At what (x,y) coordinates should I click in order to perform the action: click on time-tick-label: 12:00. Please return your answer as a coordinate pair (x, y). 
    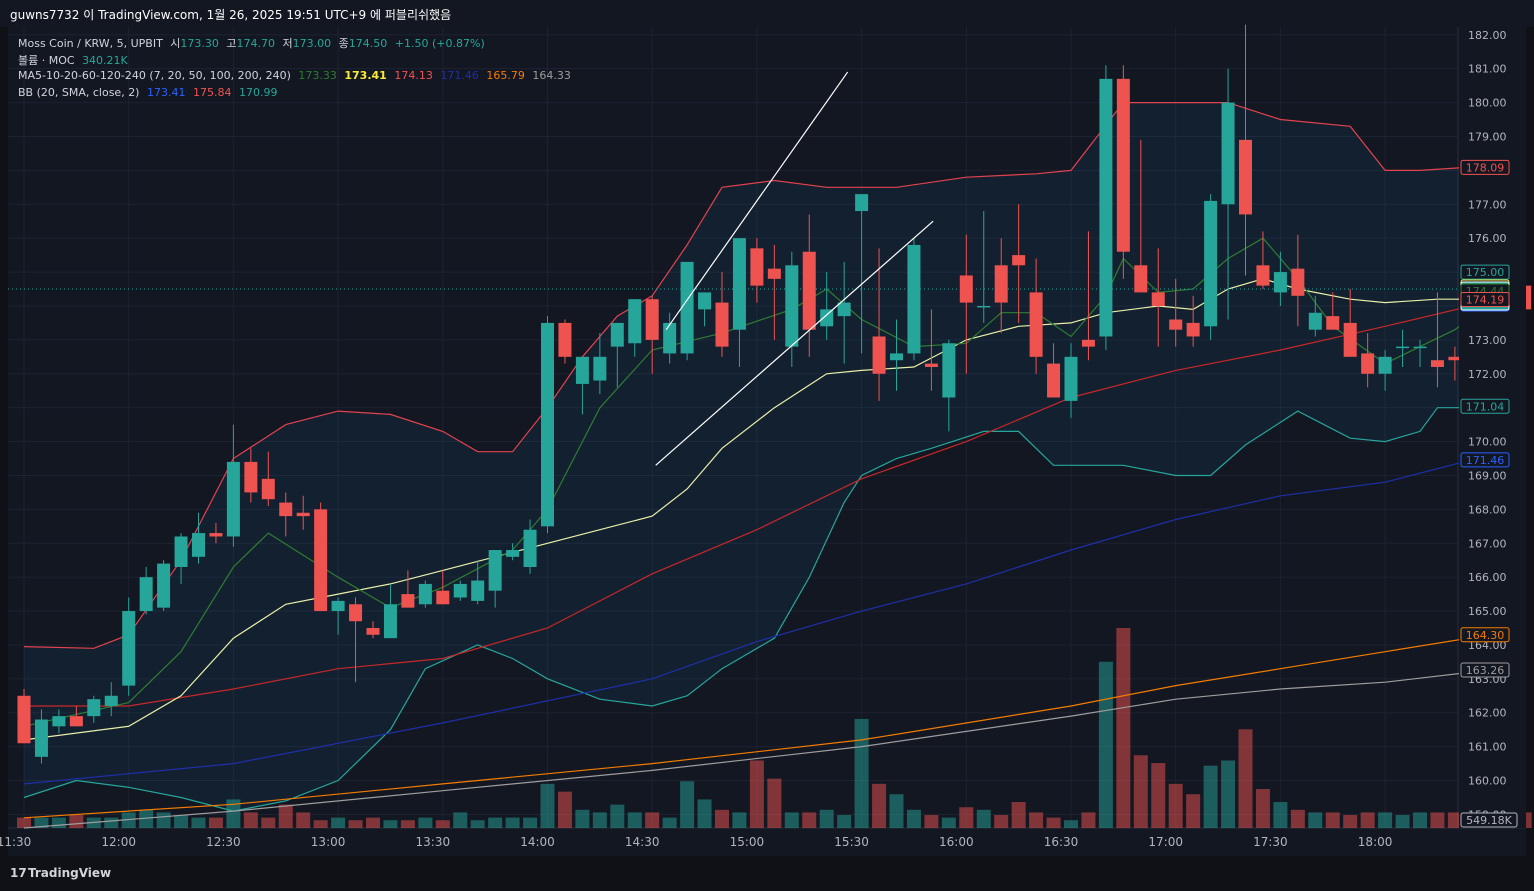
    Looking at the image, I should click on (118, 842).